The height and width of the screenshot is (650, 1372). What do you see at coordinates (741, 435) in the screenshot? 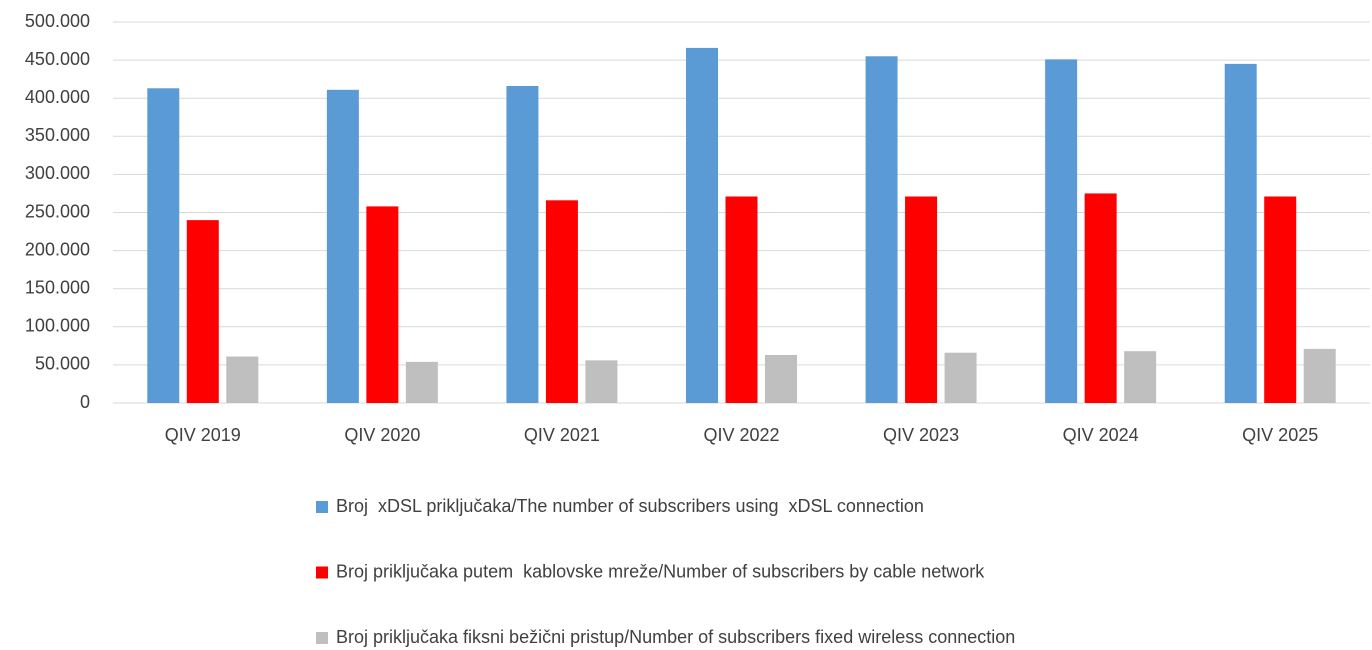
I see `x-tick-label: QIV 2022` at bounding box center [741, 435].